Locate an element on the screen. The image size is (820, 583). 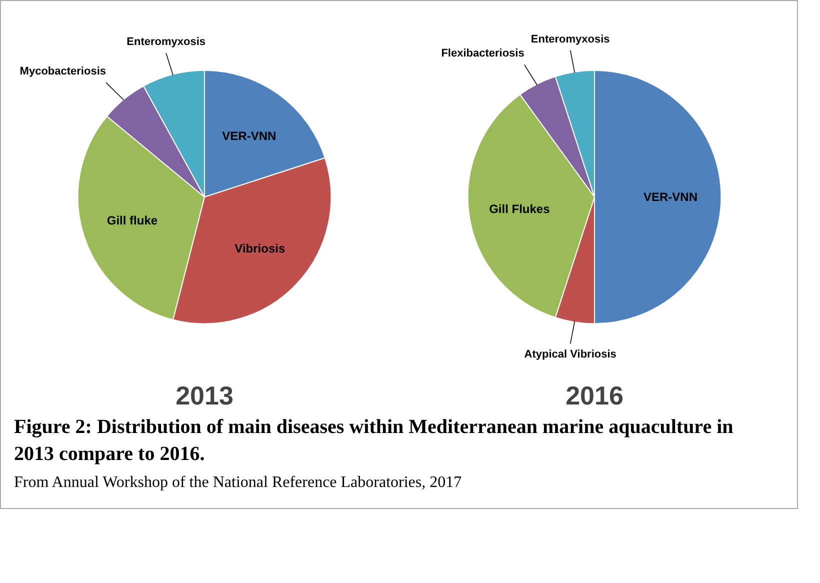
slice-label: Gill fluke is located at coordinates (132, 220).